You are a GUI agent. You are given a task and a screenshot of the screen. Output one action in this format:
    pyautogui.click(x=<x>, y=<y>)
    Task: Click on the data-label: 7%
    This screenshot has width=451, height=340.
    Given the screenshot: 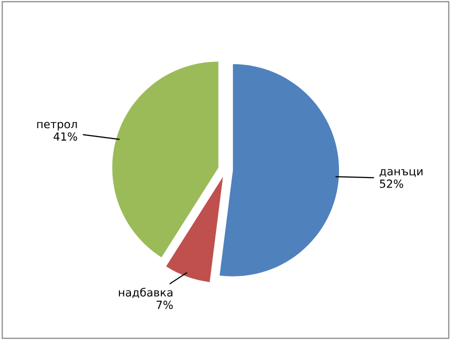 What is the action you would take?
    pyautogui.click(x=164, y=305)
    